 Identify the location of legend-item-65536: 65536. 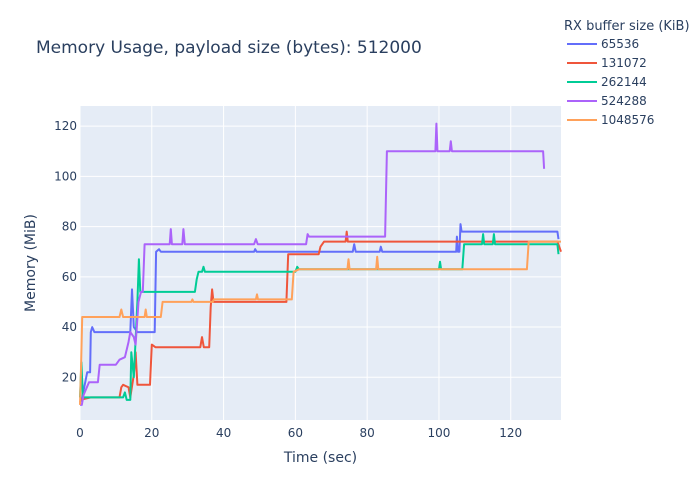
(603, 44).